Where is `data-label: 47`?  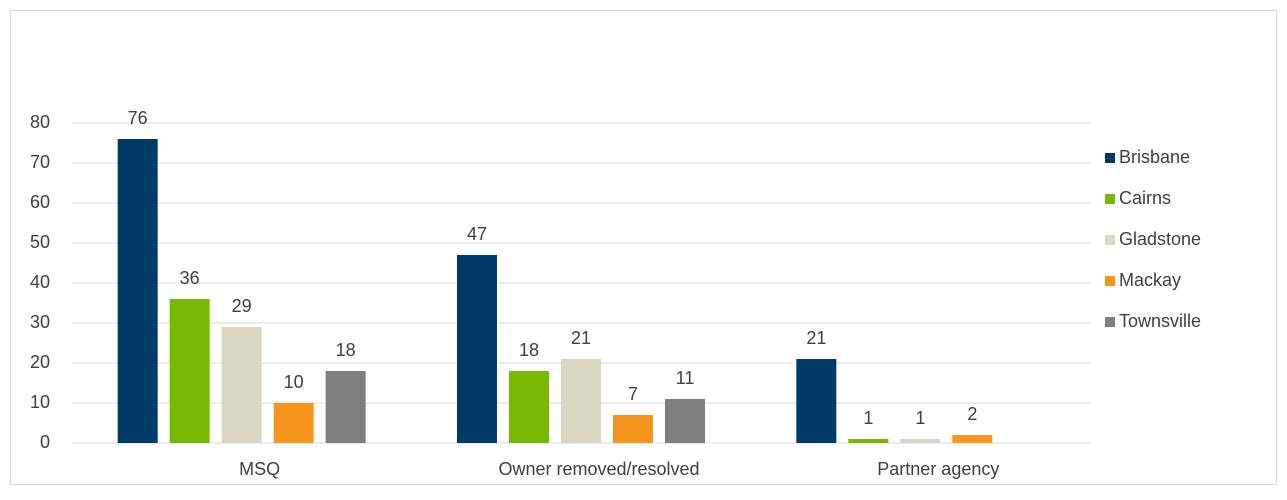
data-label: 47 is located at coordinates (477, 234).